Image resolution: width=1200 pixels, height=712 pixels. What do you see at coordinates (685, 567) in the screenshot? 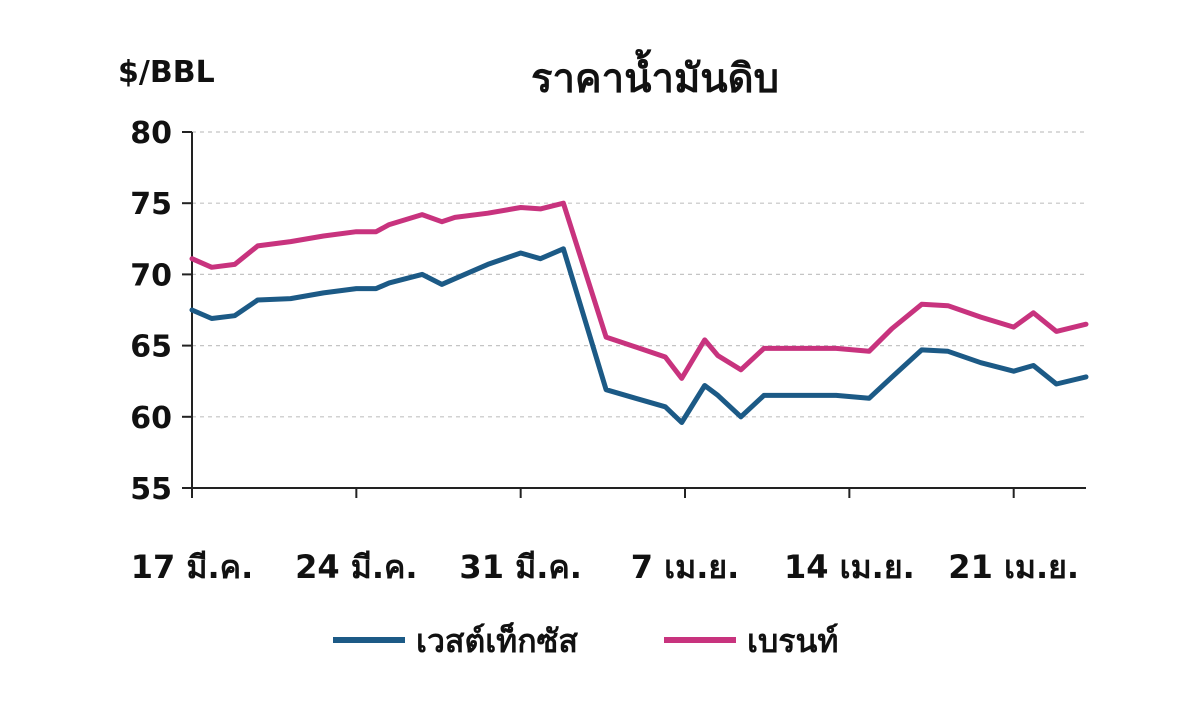
I see `x-tick-label: 7 เม.ย.` at bounding box center [685, 567].